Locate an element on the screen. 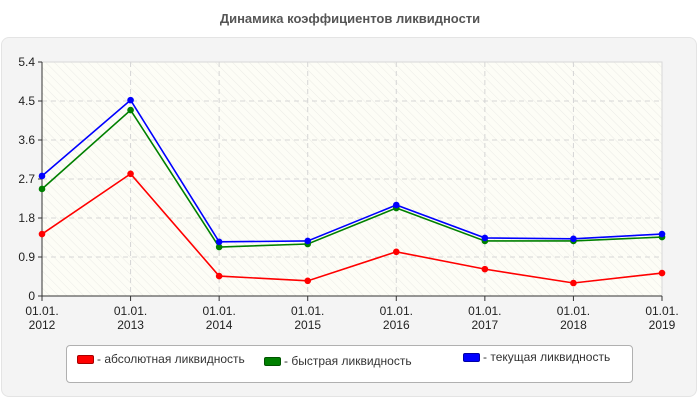  legend-label: - текущая ликвидность is located at coordinates (547, 357).